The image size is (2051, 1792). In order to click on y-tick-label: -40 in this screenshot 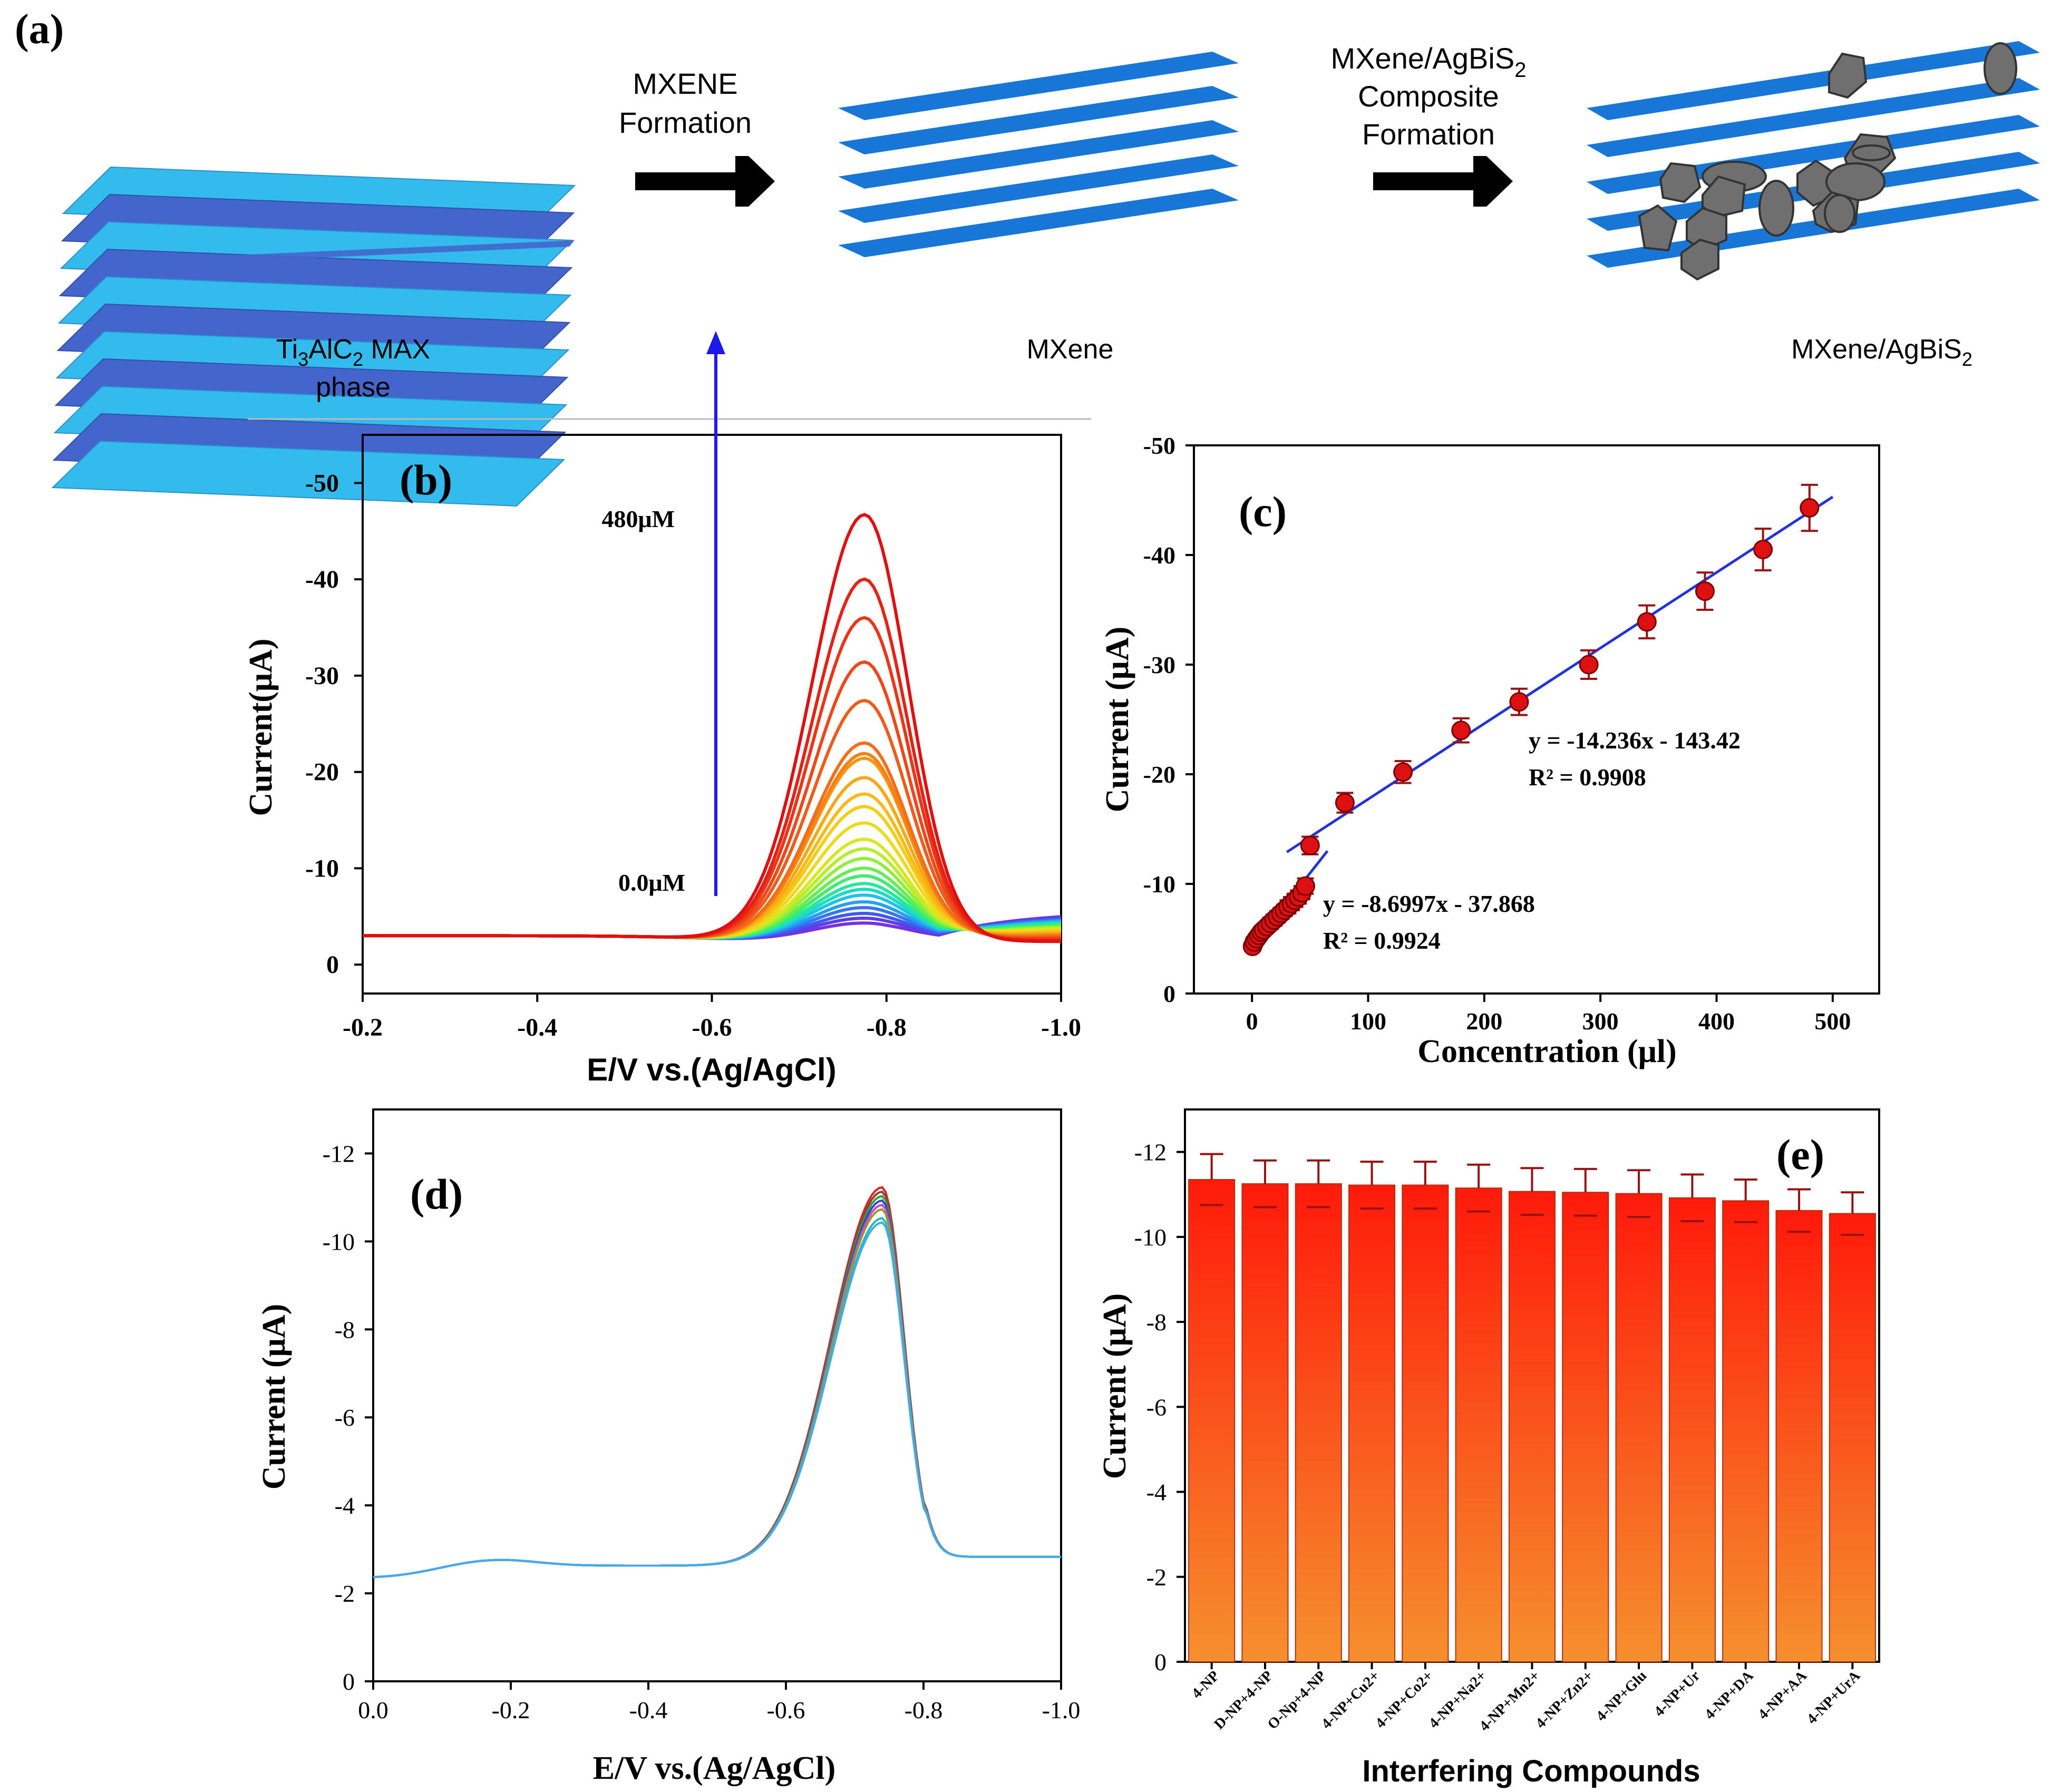, I will do `click(1159, 556)`.